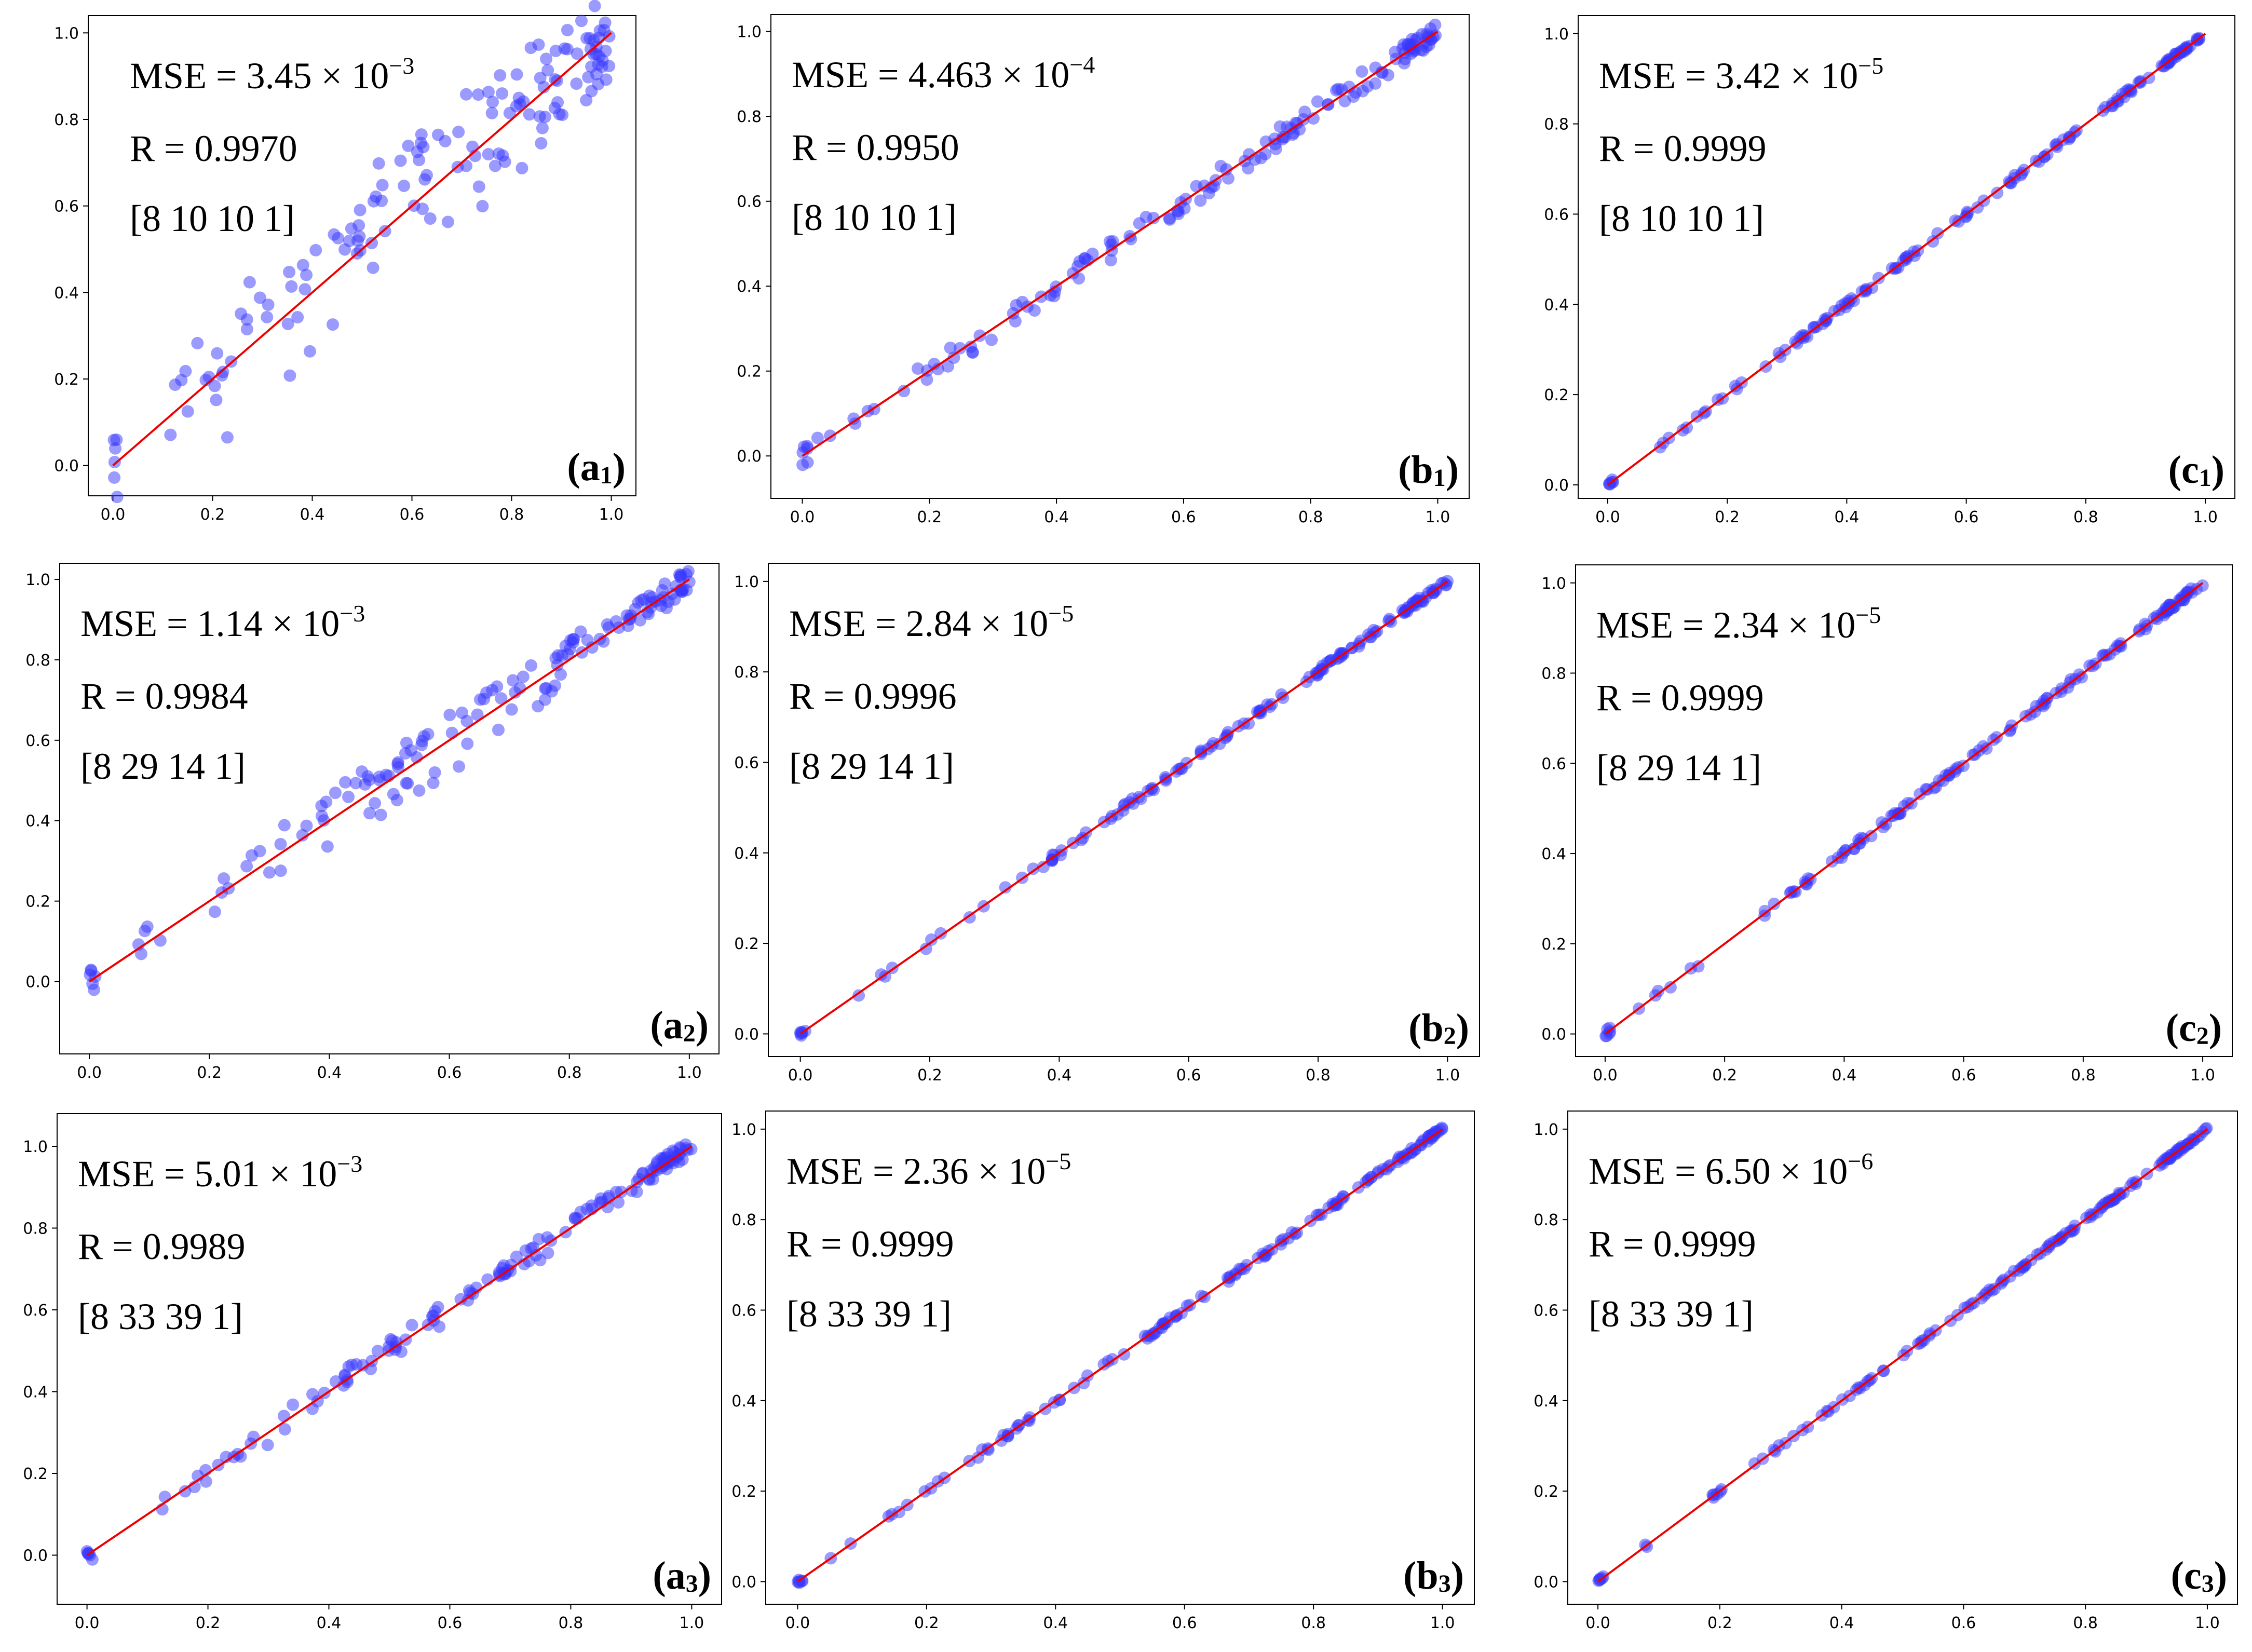 This screenshot has height=1652, width=2252. Describe the element at coordinates (2196, 470) in the screenshot. I see `panel-label: (c1)` at that location.